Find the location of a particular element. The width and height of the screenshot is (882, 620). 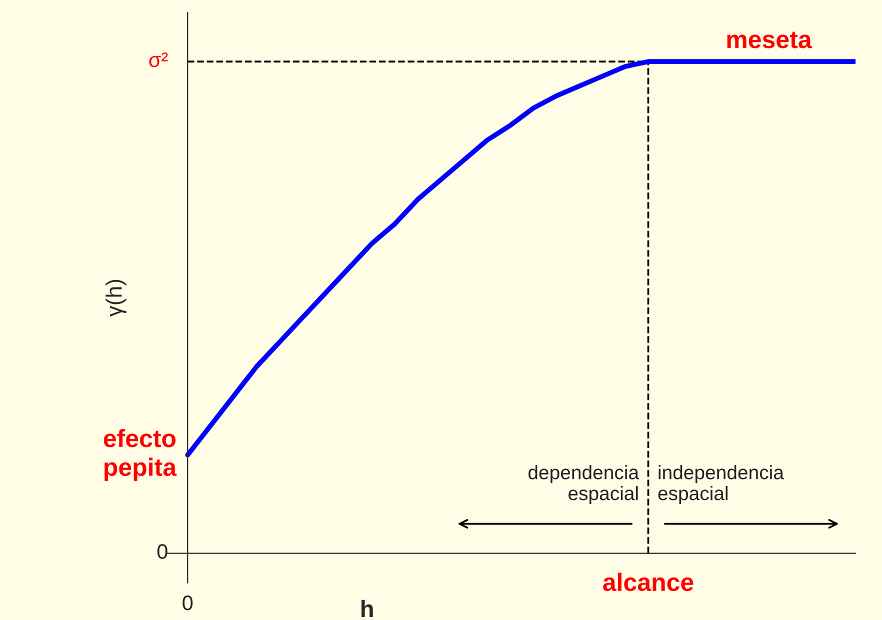

text: meseta is located at coordinates (769, 40).